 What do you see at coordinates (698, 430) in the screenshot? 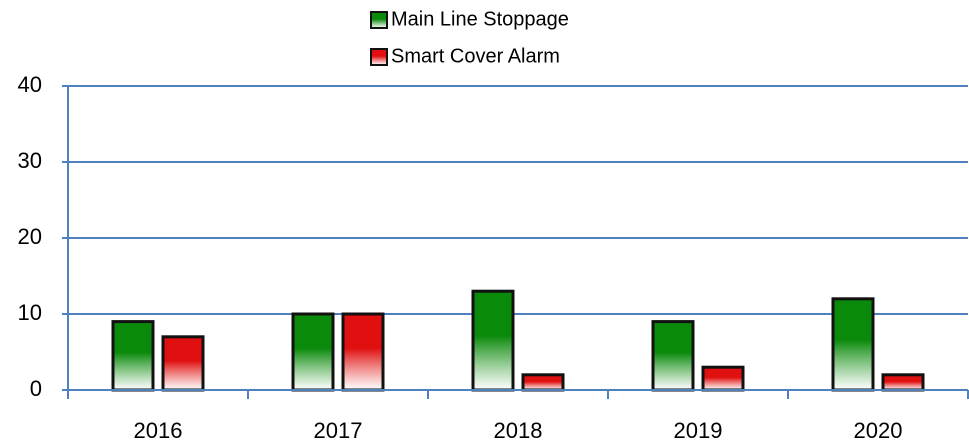
I see `x-tick-label: 2019` at bounding box center [698, 430].